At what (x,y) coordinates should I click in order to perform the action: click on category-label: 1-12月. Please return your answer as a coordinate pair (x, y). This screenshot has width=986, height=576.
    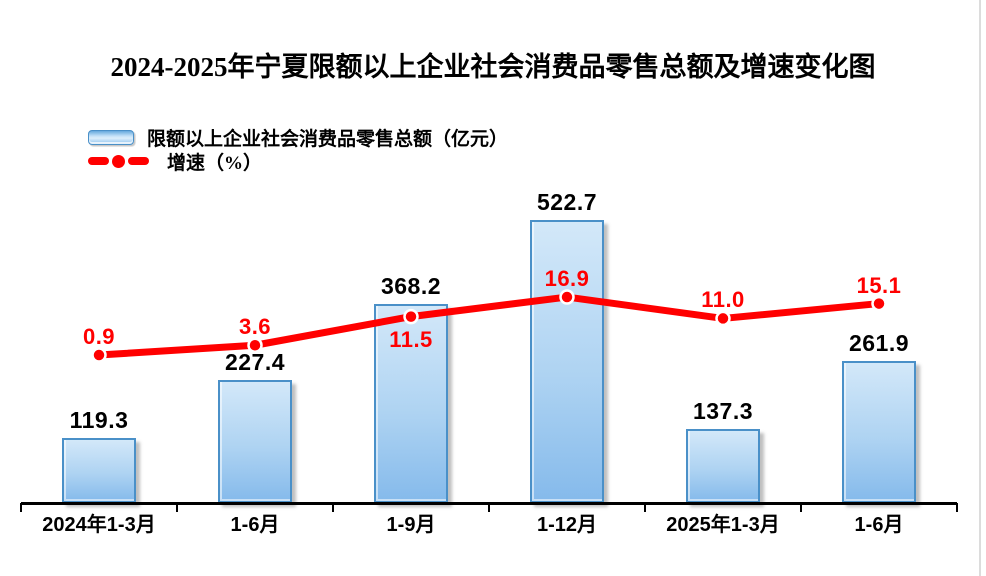
    Looking at the image, I should click on (567, 525).